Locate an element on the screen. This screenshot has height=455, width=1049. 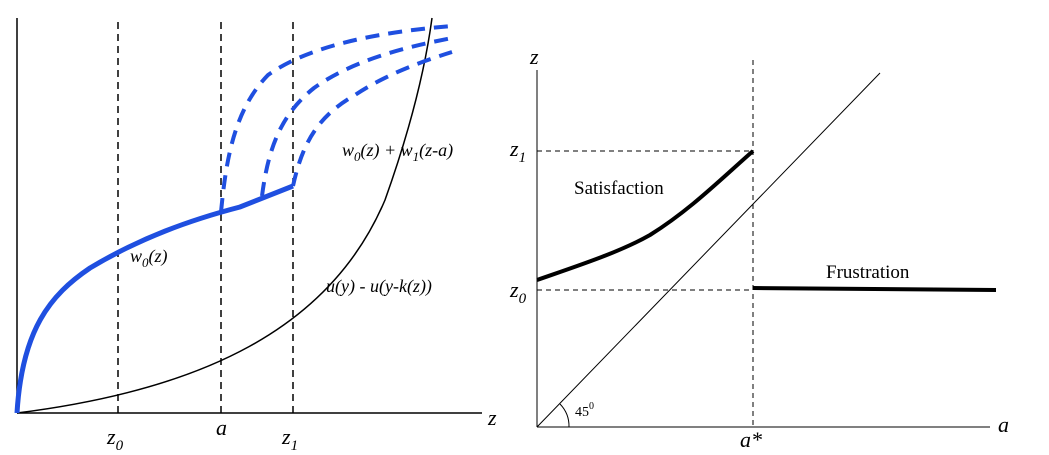
tick-label-a: a is located at coordinates (221, 427).